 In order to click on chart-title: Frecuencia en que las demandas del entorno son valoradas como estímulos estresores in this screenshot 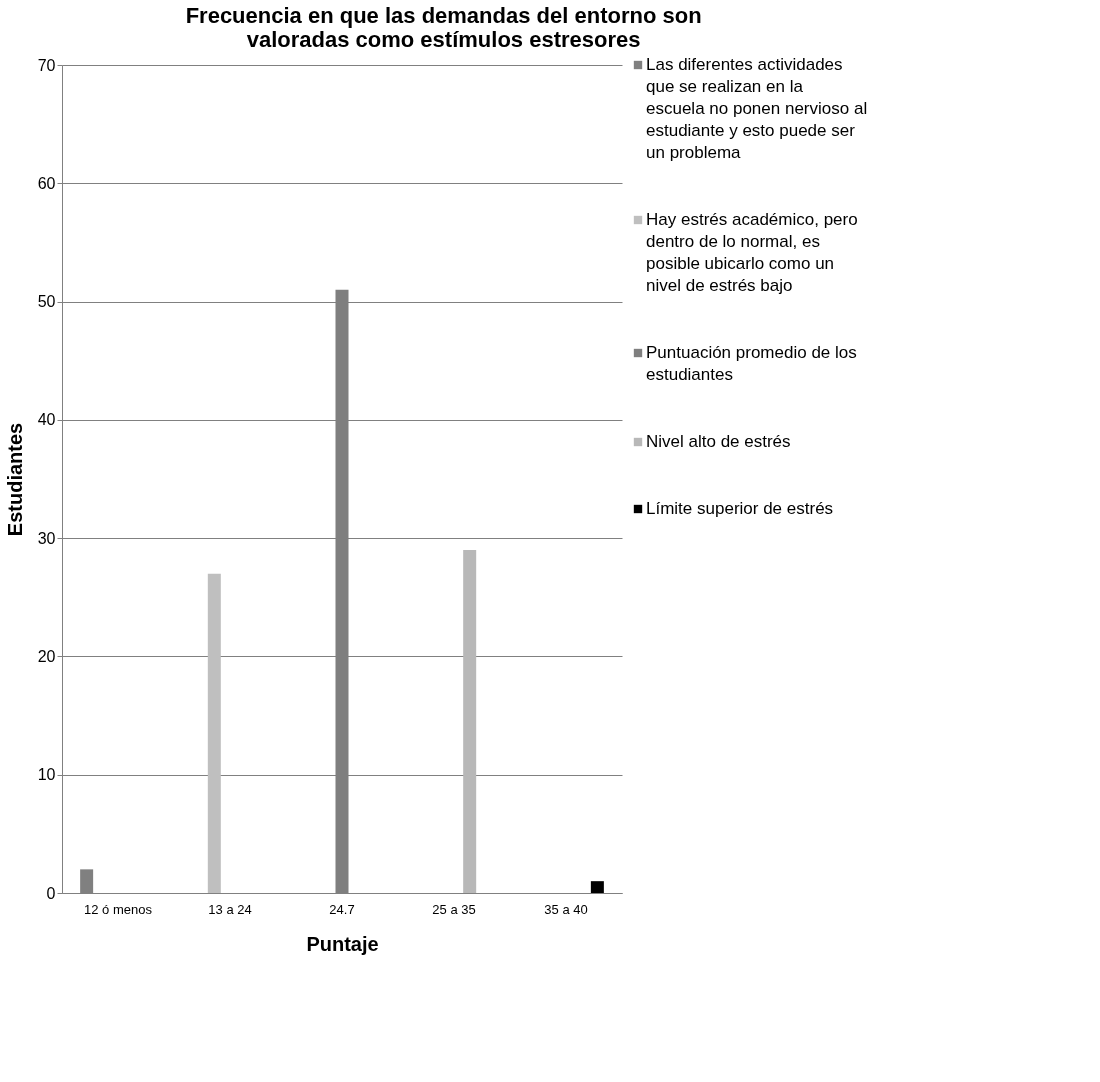, I will do `click(443, 27)`.